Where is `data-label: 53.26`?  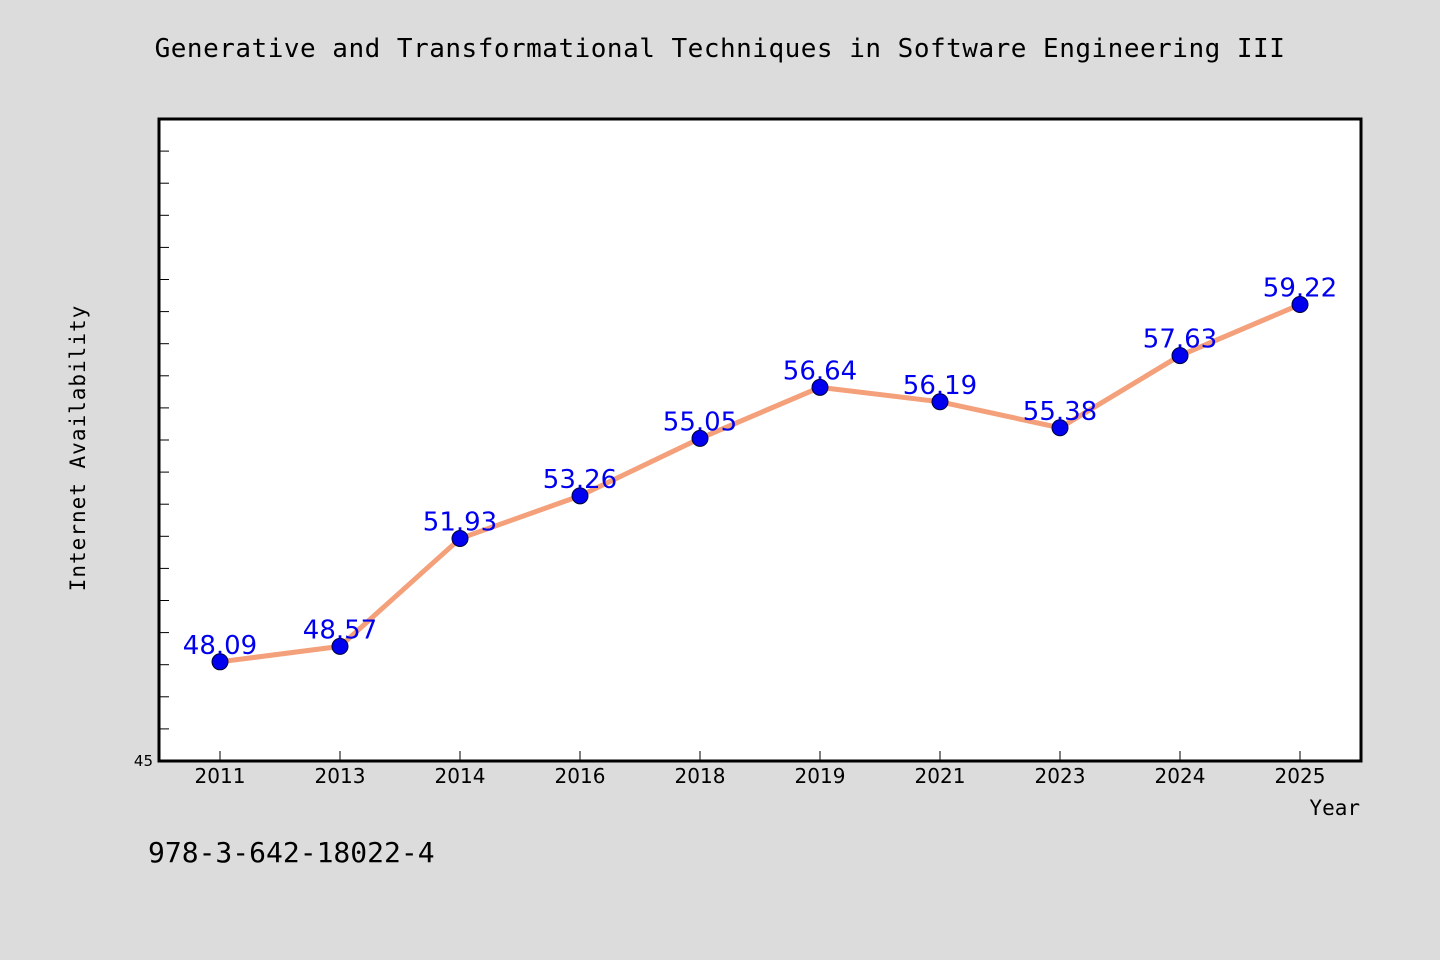 data-label: 53.26 is located at coordinates (580, 480).